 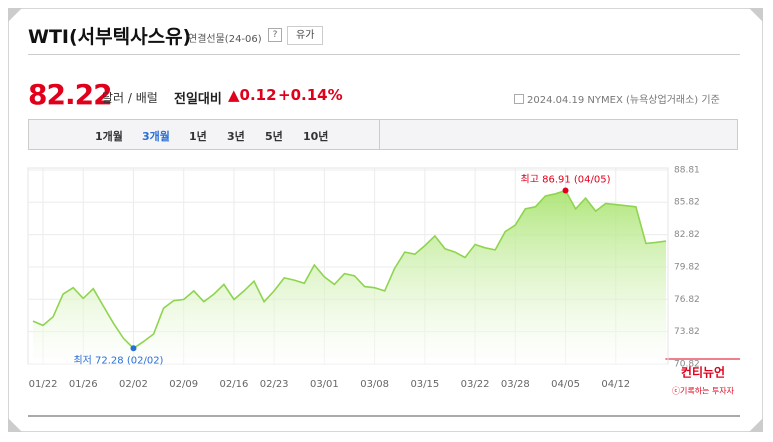 What do you see at coordinates (379, 134) in the screenshot?
I see `tab-separator` at bounding box center [379, 134].